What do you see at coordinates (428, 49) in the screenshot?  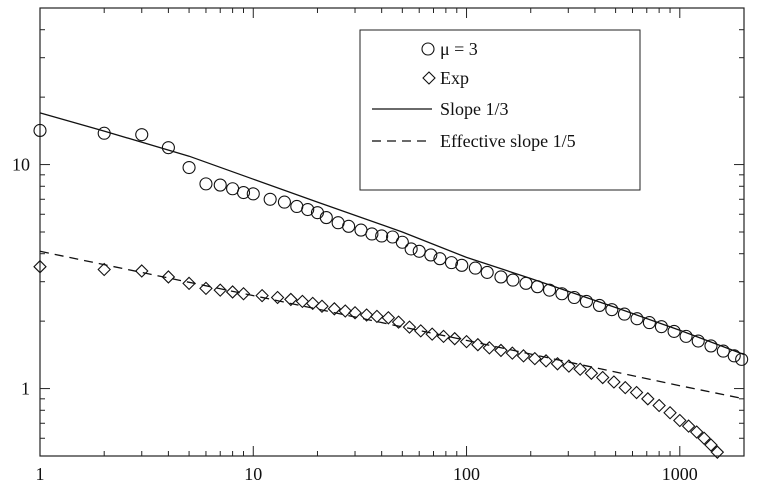 I see `legend-circle-marker` at bounding box center [428, 49].